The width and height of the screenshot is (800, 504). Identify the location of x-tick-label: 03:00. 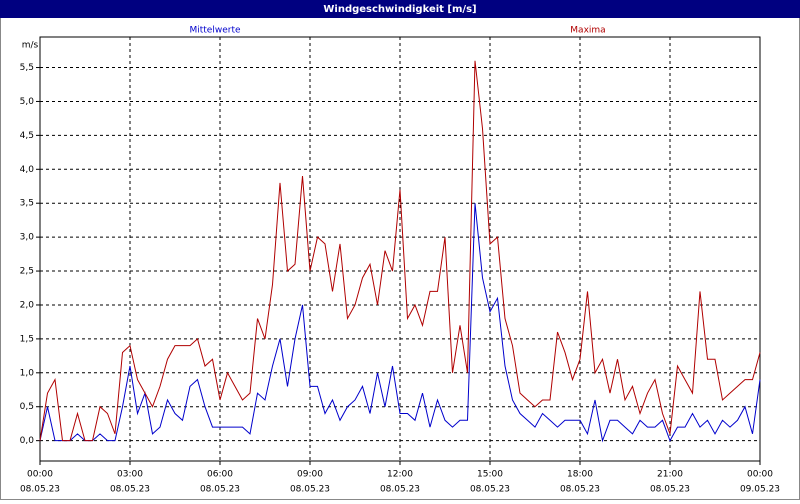
(130, 475).